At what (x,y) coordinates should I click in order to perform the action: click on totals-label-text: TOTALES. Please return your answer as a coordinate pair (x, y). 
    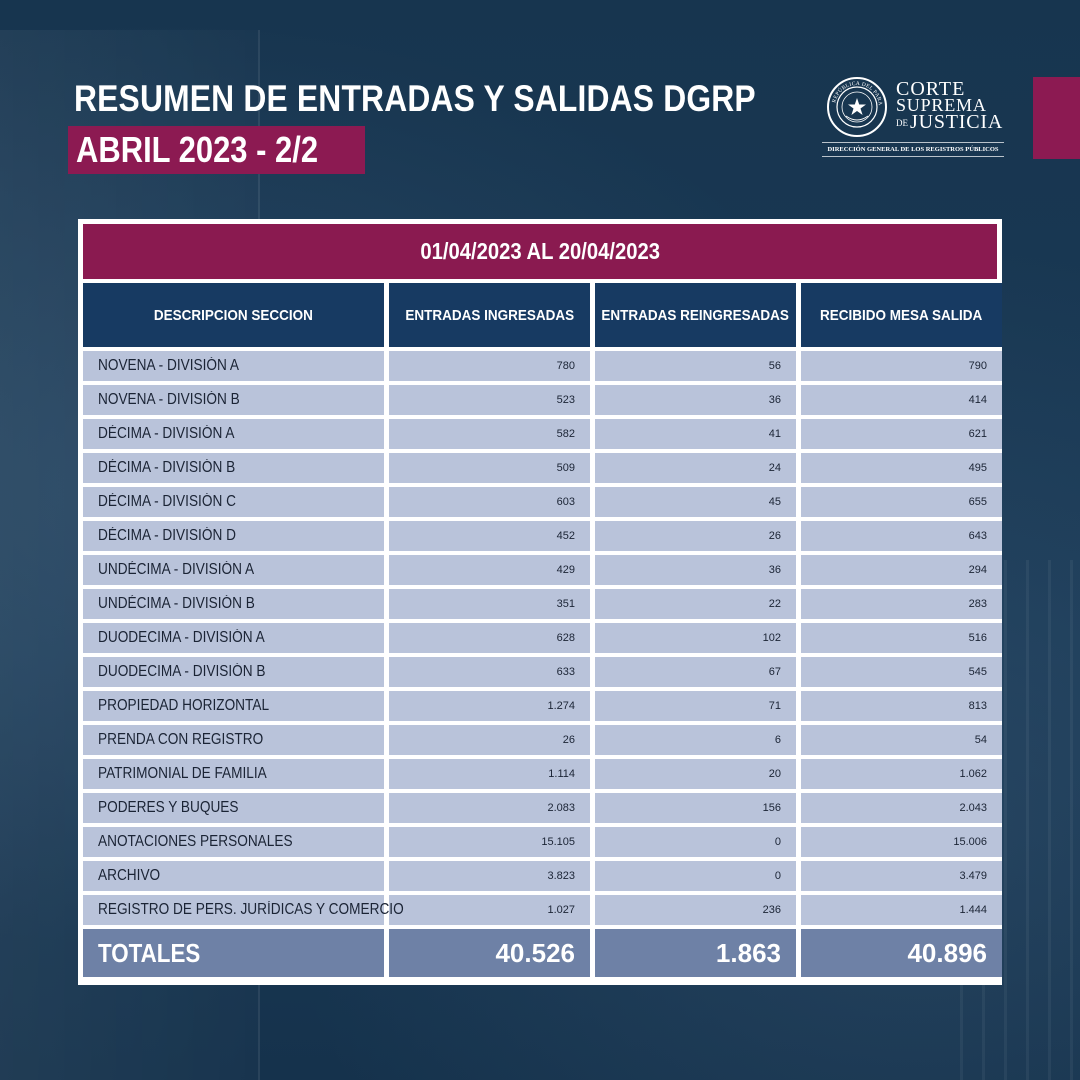
    Looking at the image, I should click on (149, 952).